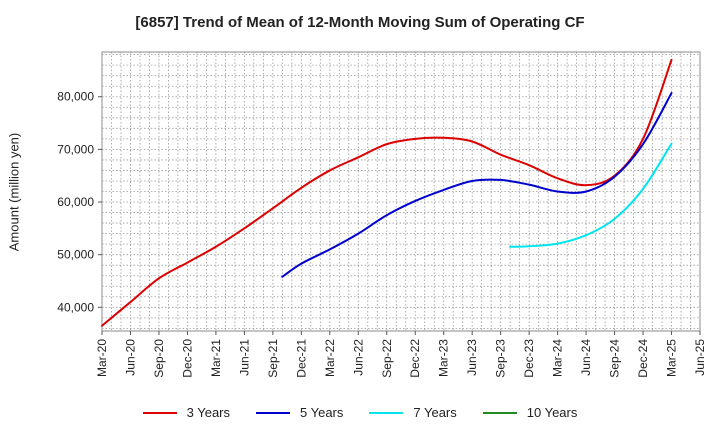 The image size is (720, 440). I want to click on y-tick-label: 80,000, so click(75, 97).